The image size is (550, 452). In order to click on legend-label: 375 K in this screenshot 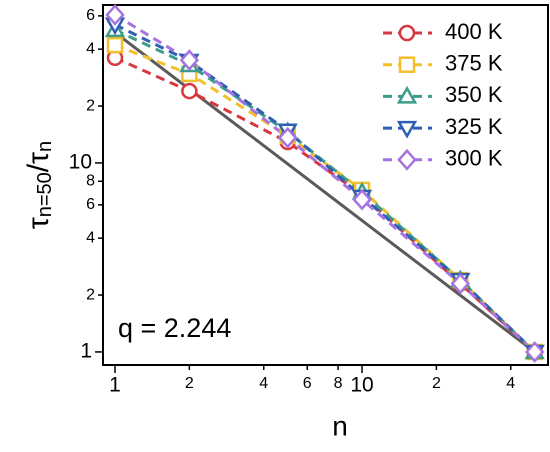, I will do `click(474, 63)`.